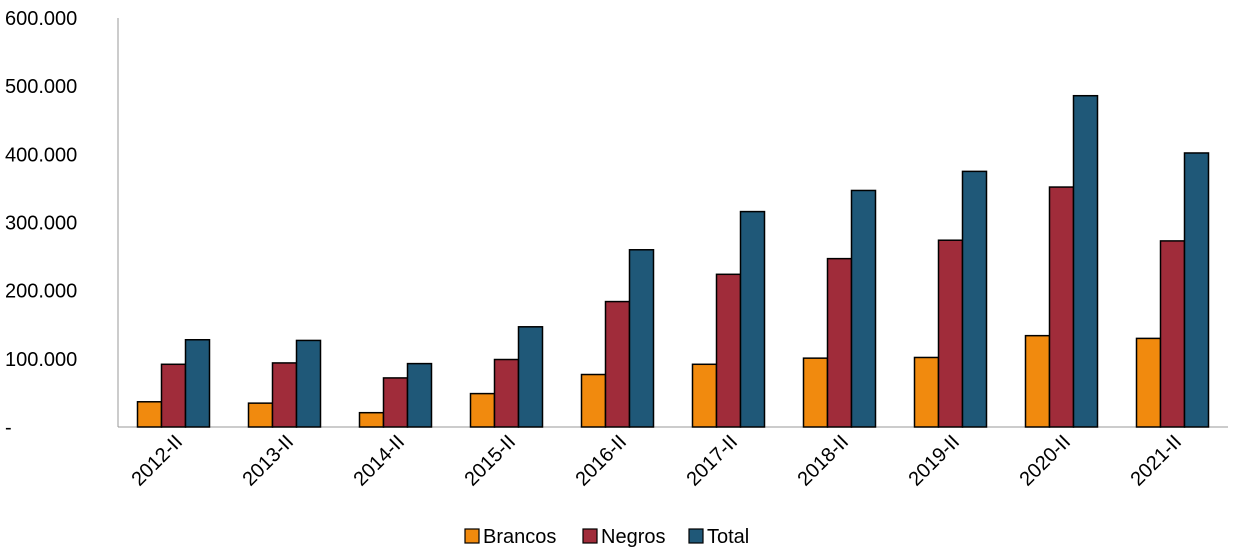 The width and height of the screenshot is (1235, 555). I want to click on bar-brancos-2014-II, so click(371, 419).